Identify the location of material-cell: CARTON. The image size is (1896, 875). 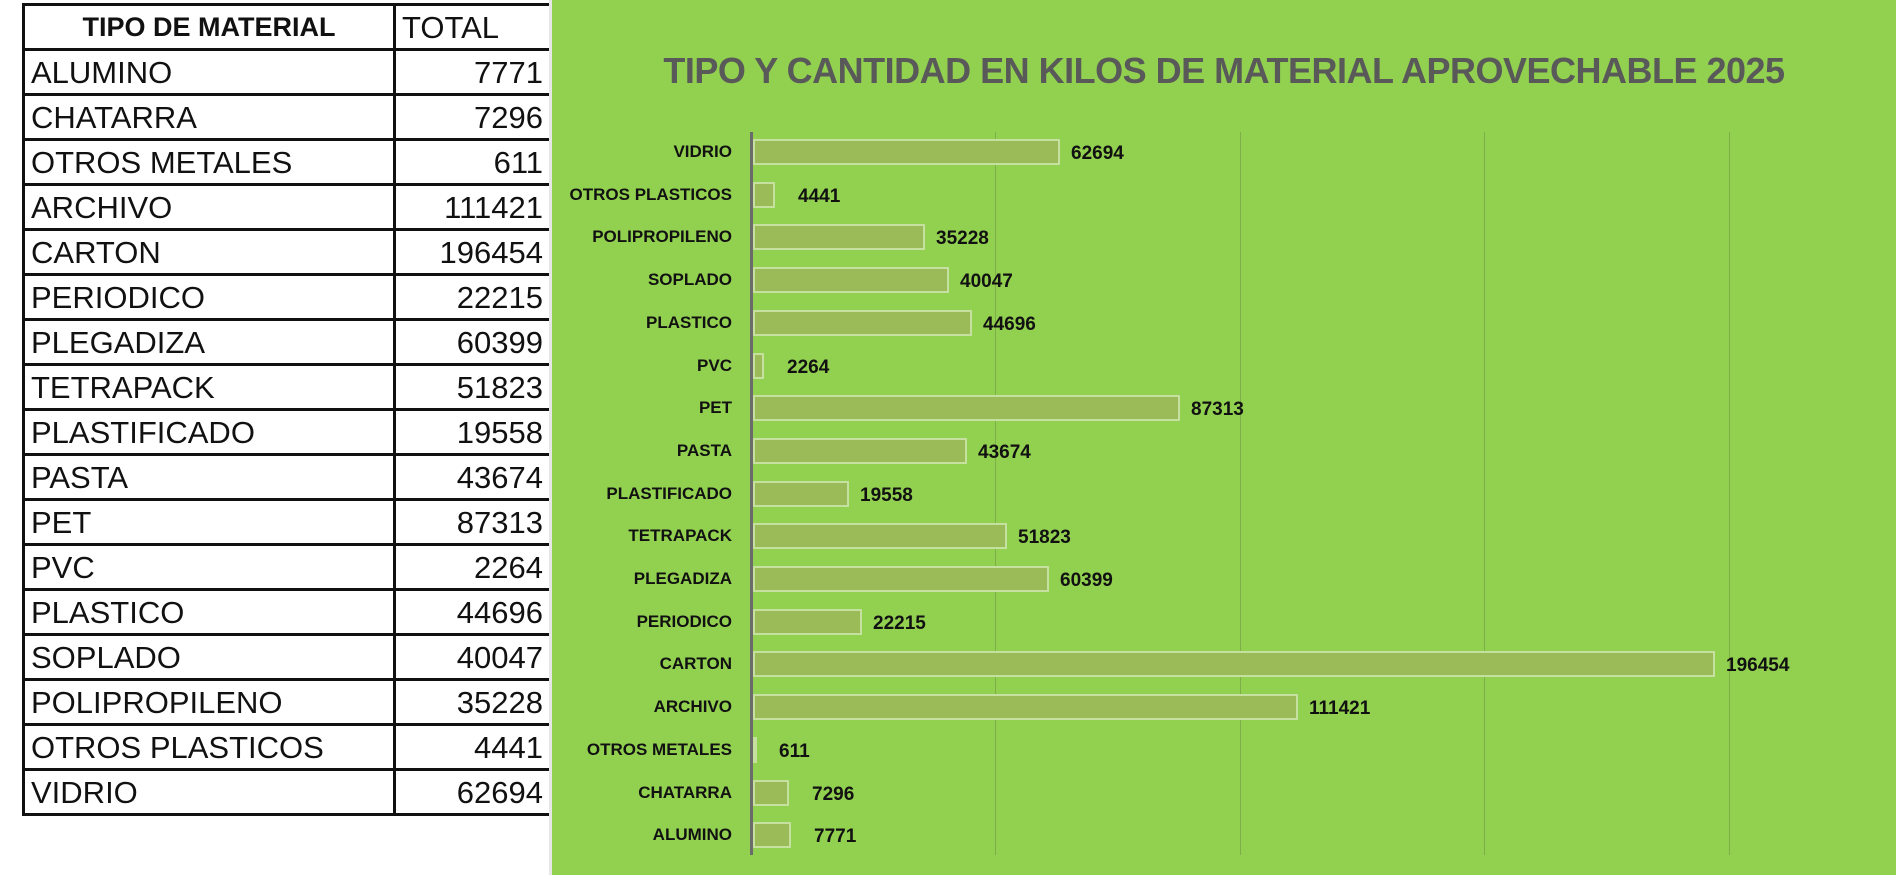
(209, 252).